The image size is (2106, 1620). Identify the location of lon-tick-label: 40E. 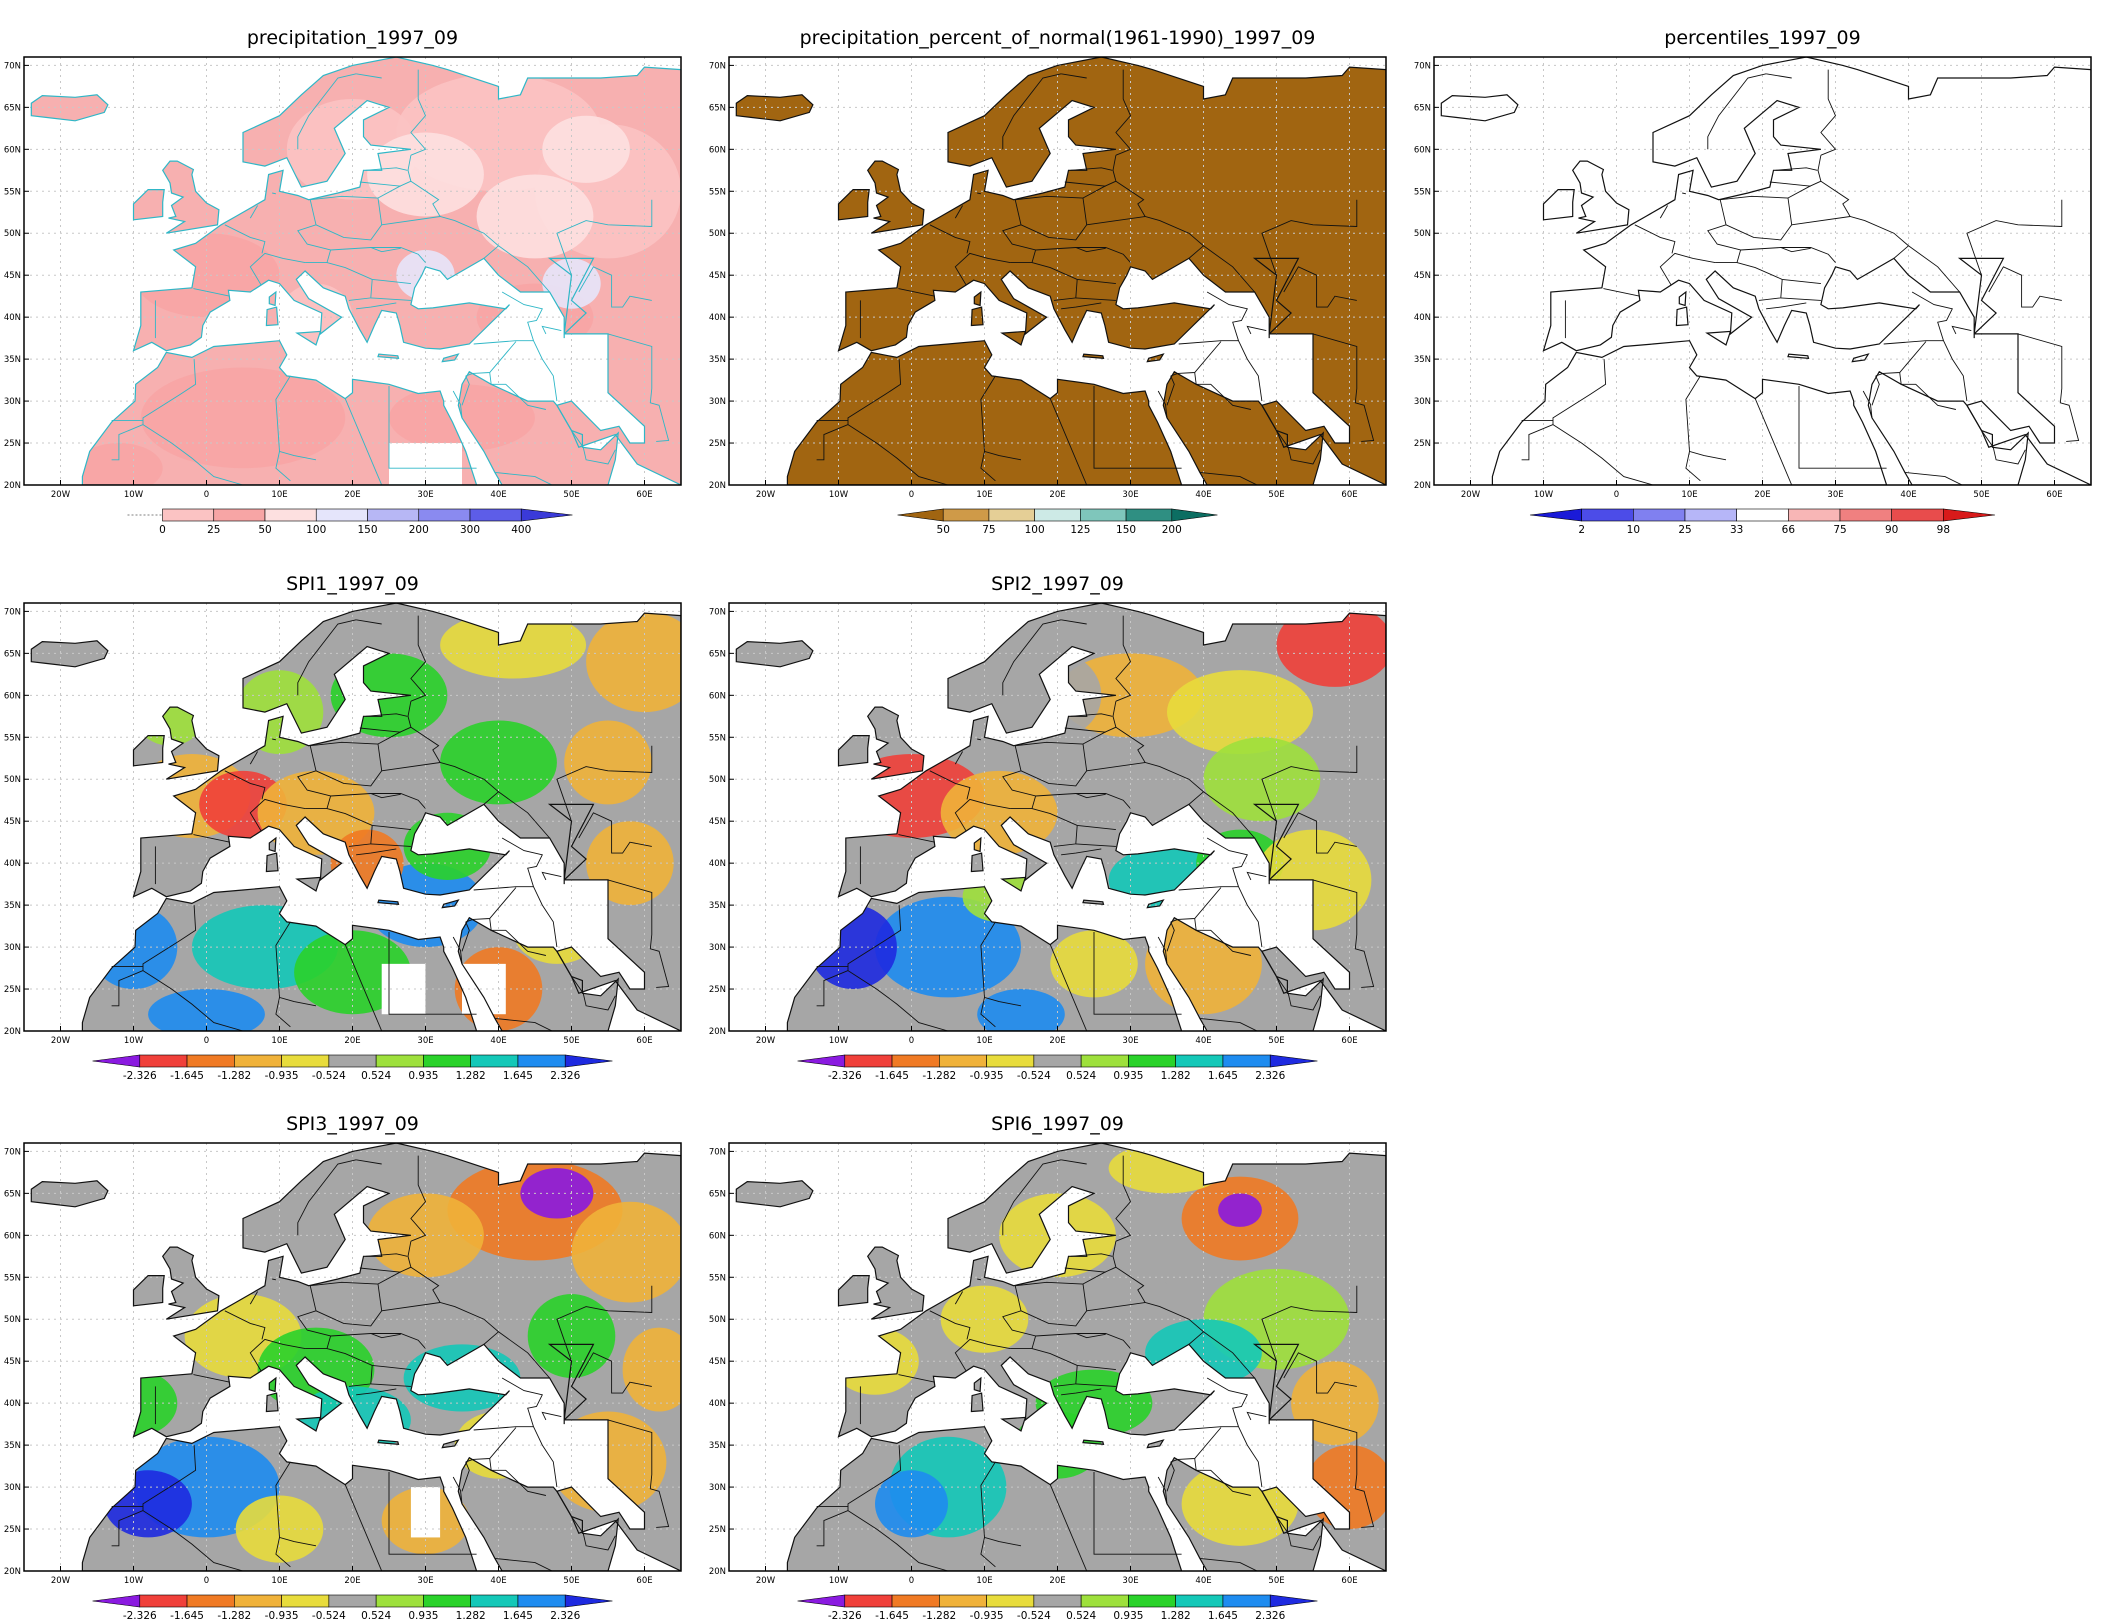
(498, 495).